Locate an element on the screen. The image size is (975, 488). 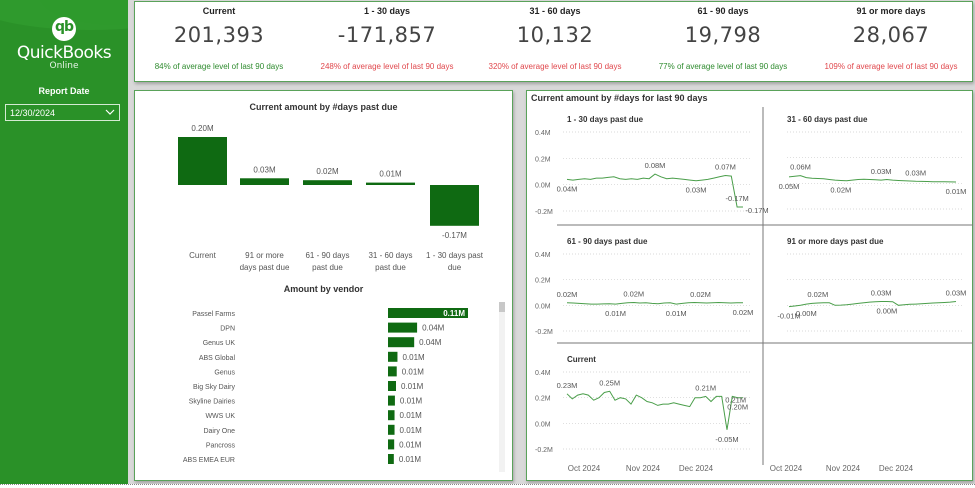
vendor-name: Big Sky Dairy is located at coordinates (214, 387).